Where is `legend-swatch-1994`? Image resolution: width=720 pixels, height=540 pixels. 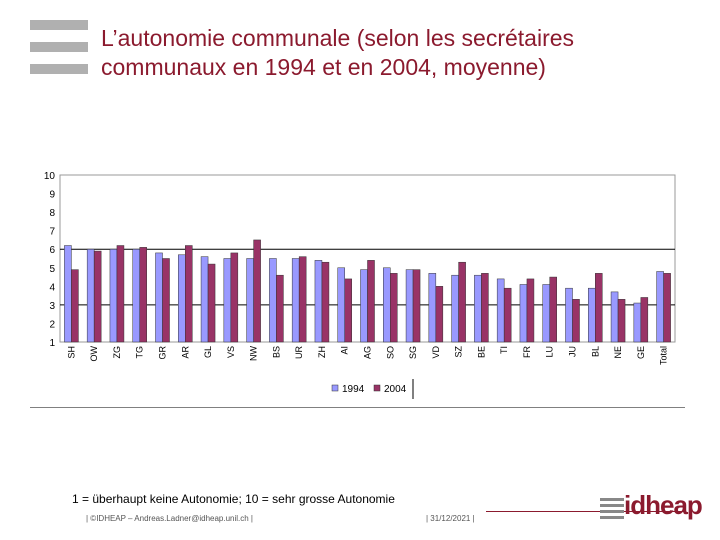
legend-swatch-1994 is located at coordinates (335, 388).